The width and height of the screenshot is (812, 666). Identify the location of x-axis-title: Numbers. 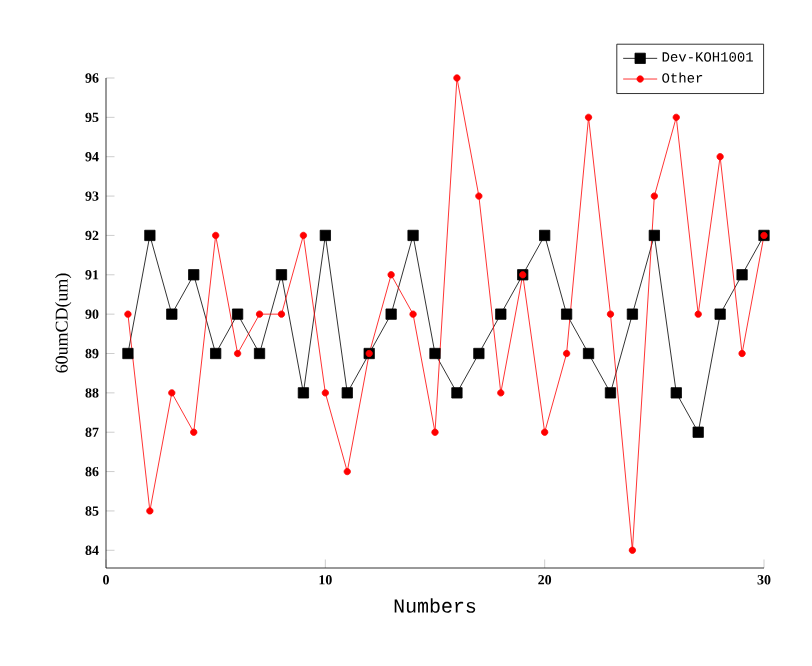
(435, 605).